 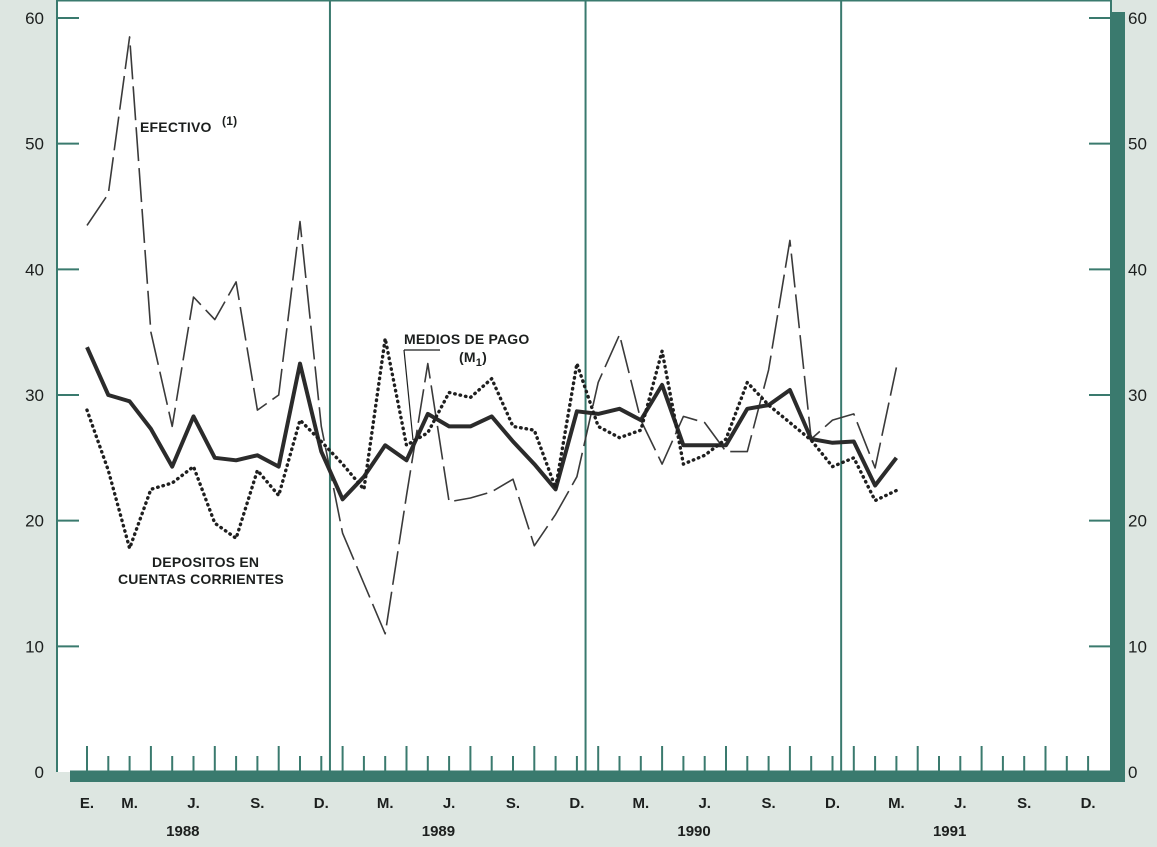 What do you see at coordinates (34, 144) in the screenshot?
I see `y-tick-label-left: 50` at bounding box center [34, 144].